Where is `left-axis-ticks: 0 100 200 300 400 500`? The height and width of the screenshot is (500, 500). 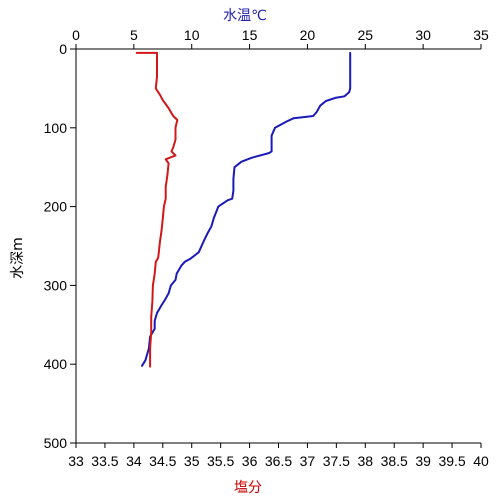 left-axis-ticks: 0 100 200 300 400 500 is located at coordinates (60, 246).